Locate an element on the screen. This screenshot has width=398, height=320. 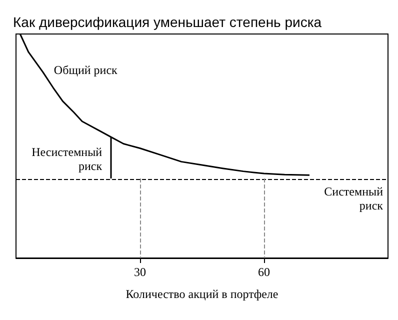
x-tick-label: 60 is located at coordinates (264, 272).